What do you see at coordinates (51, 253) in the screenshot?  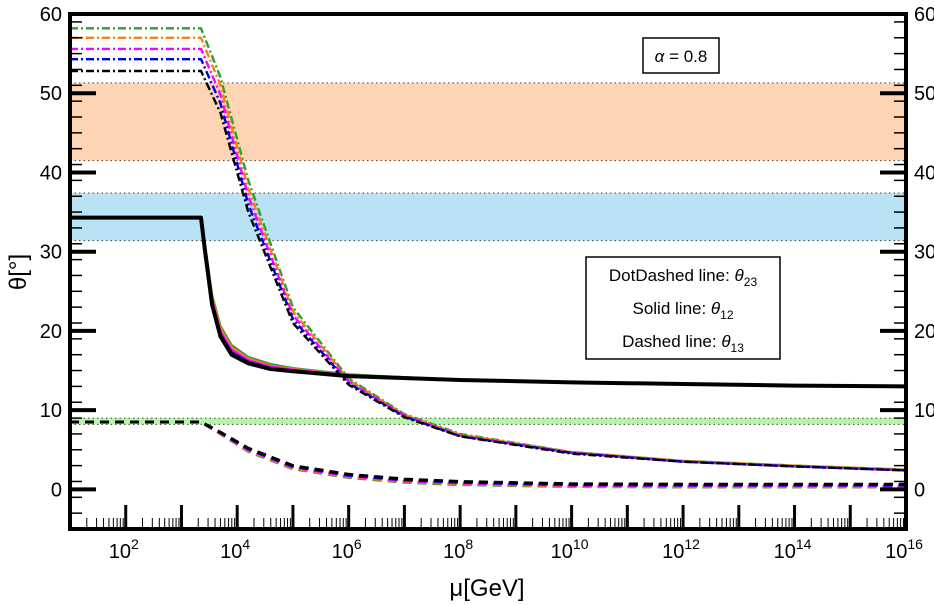 I see `y-tick-label-left: 30` at bounding box center [51, 253].